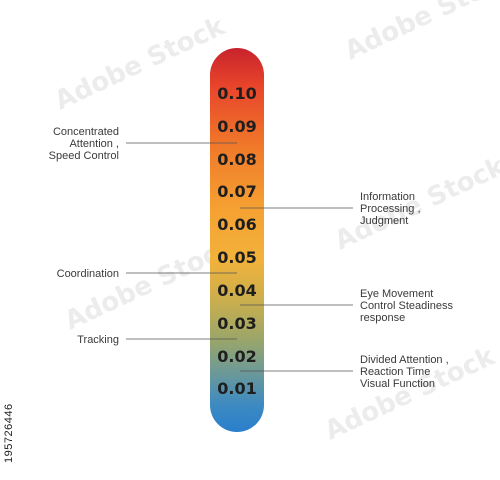  Describe the element at coordinates (236, 290) in the screenshot. I see `scale-tick-label: 0.04` at that location.